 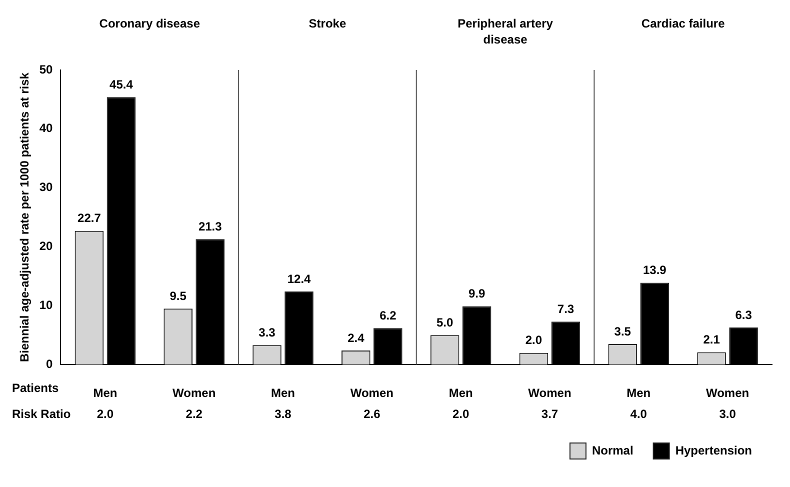 What do you see at coordinates (445, 322) in the screenshot?
I see `data-label: 5.0` at bounding box center [445, 322].